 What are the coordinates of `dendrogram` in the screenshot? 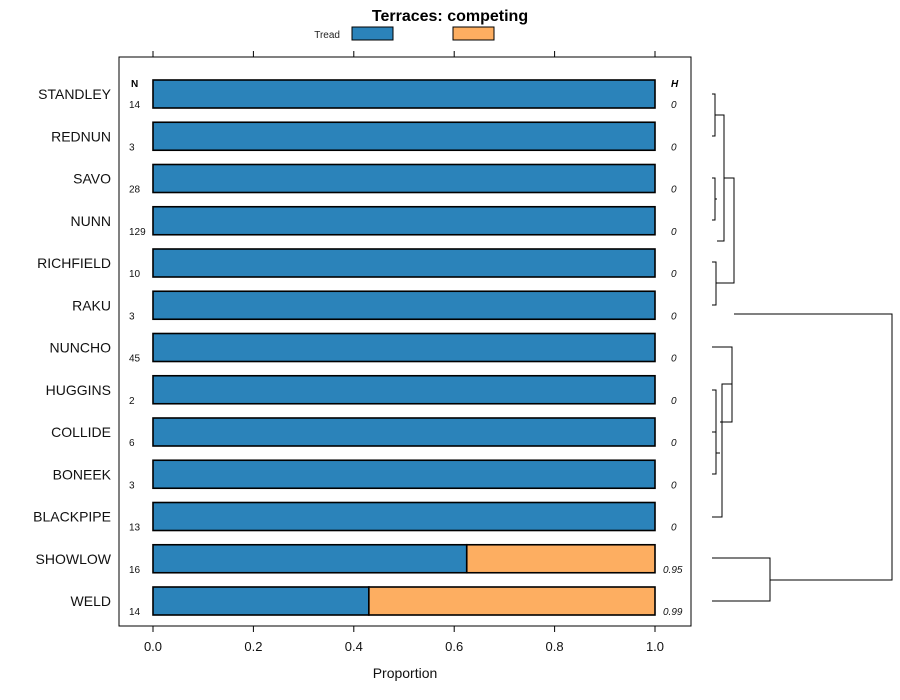 It's located at (802, 347).